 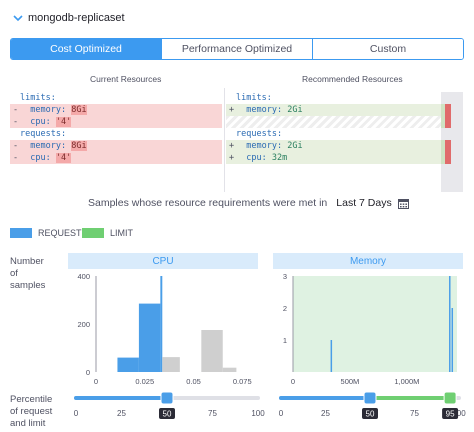 What do you see at coordinates (18, 18) in the screenshot?
I see `chevron-down-icon` at bounding box center [18, 18].